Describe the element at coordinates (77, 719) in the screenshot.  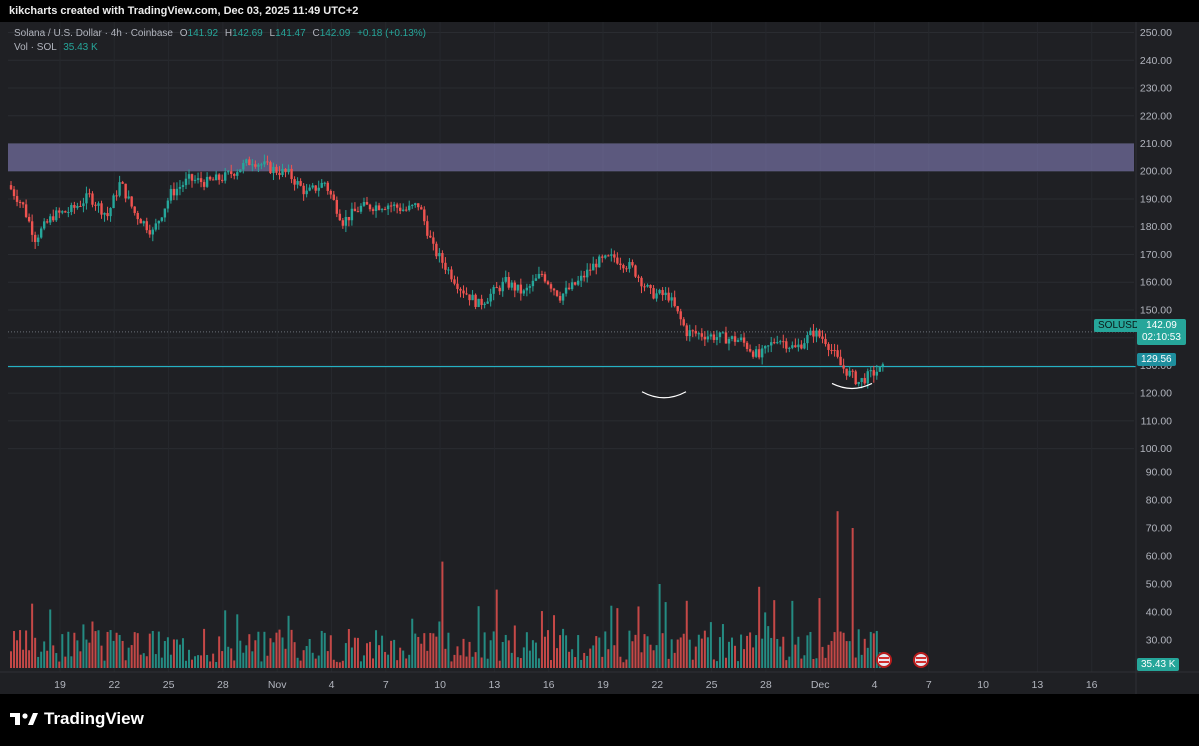
I see `tradingview-logo: TradingView` at that location.